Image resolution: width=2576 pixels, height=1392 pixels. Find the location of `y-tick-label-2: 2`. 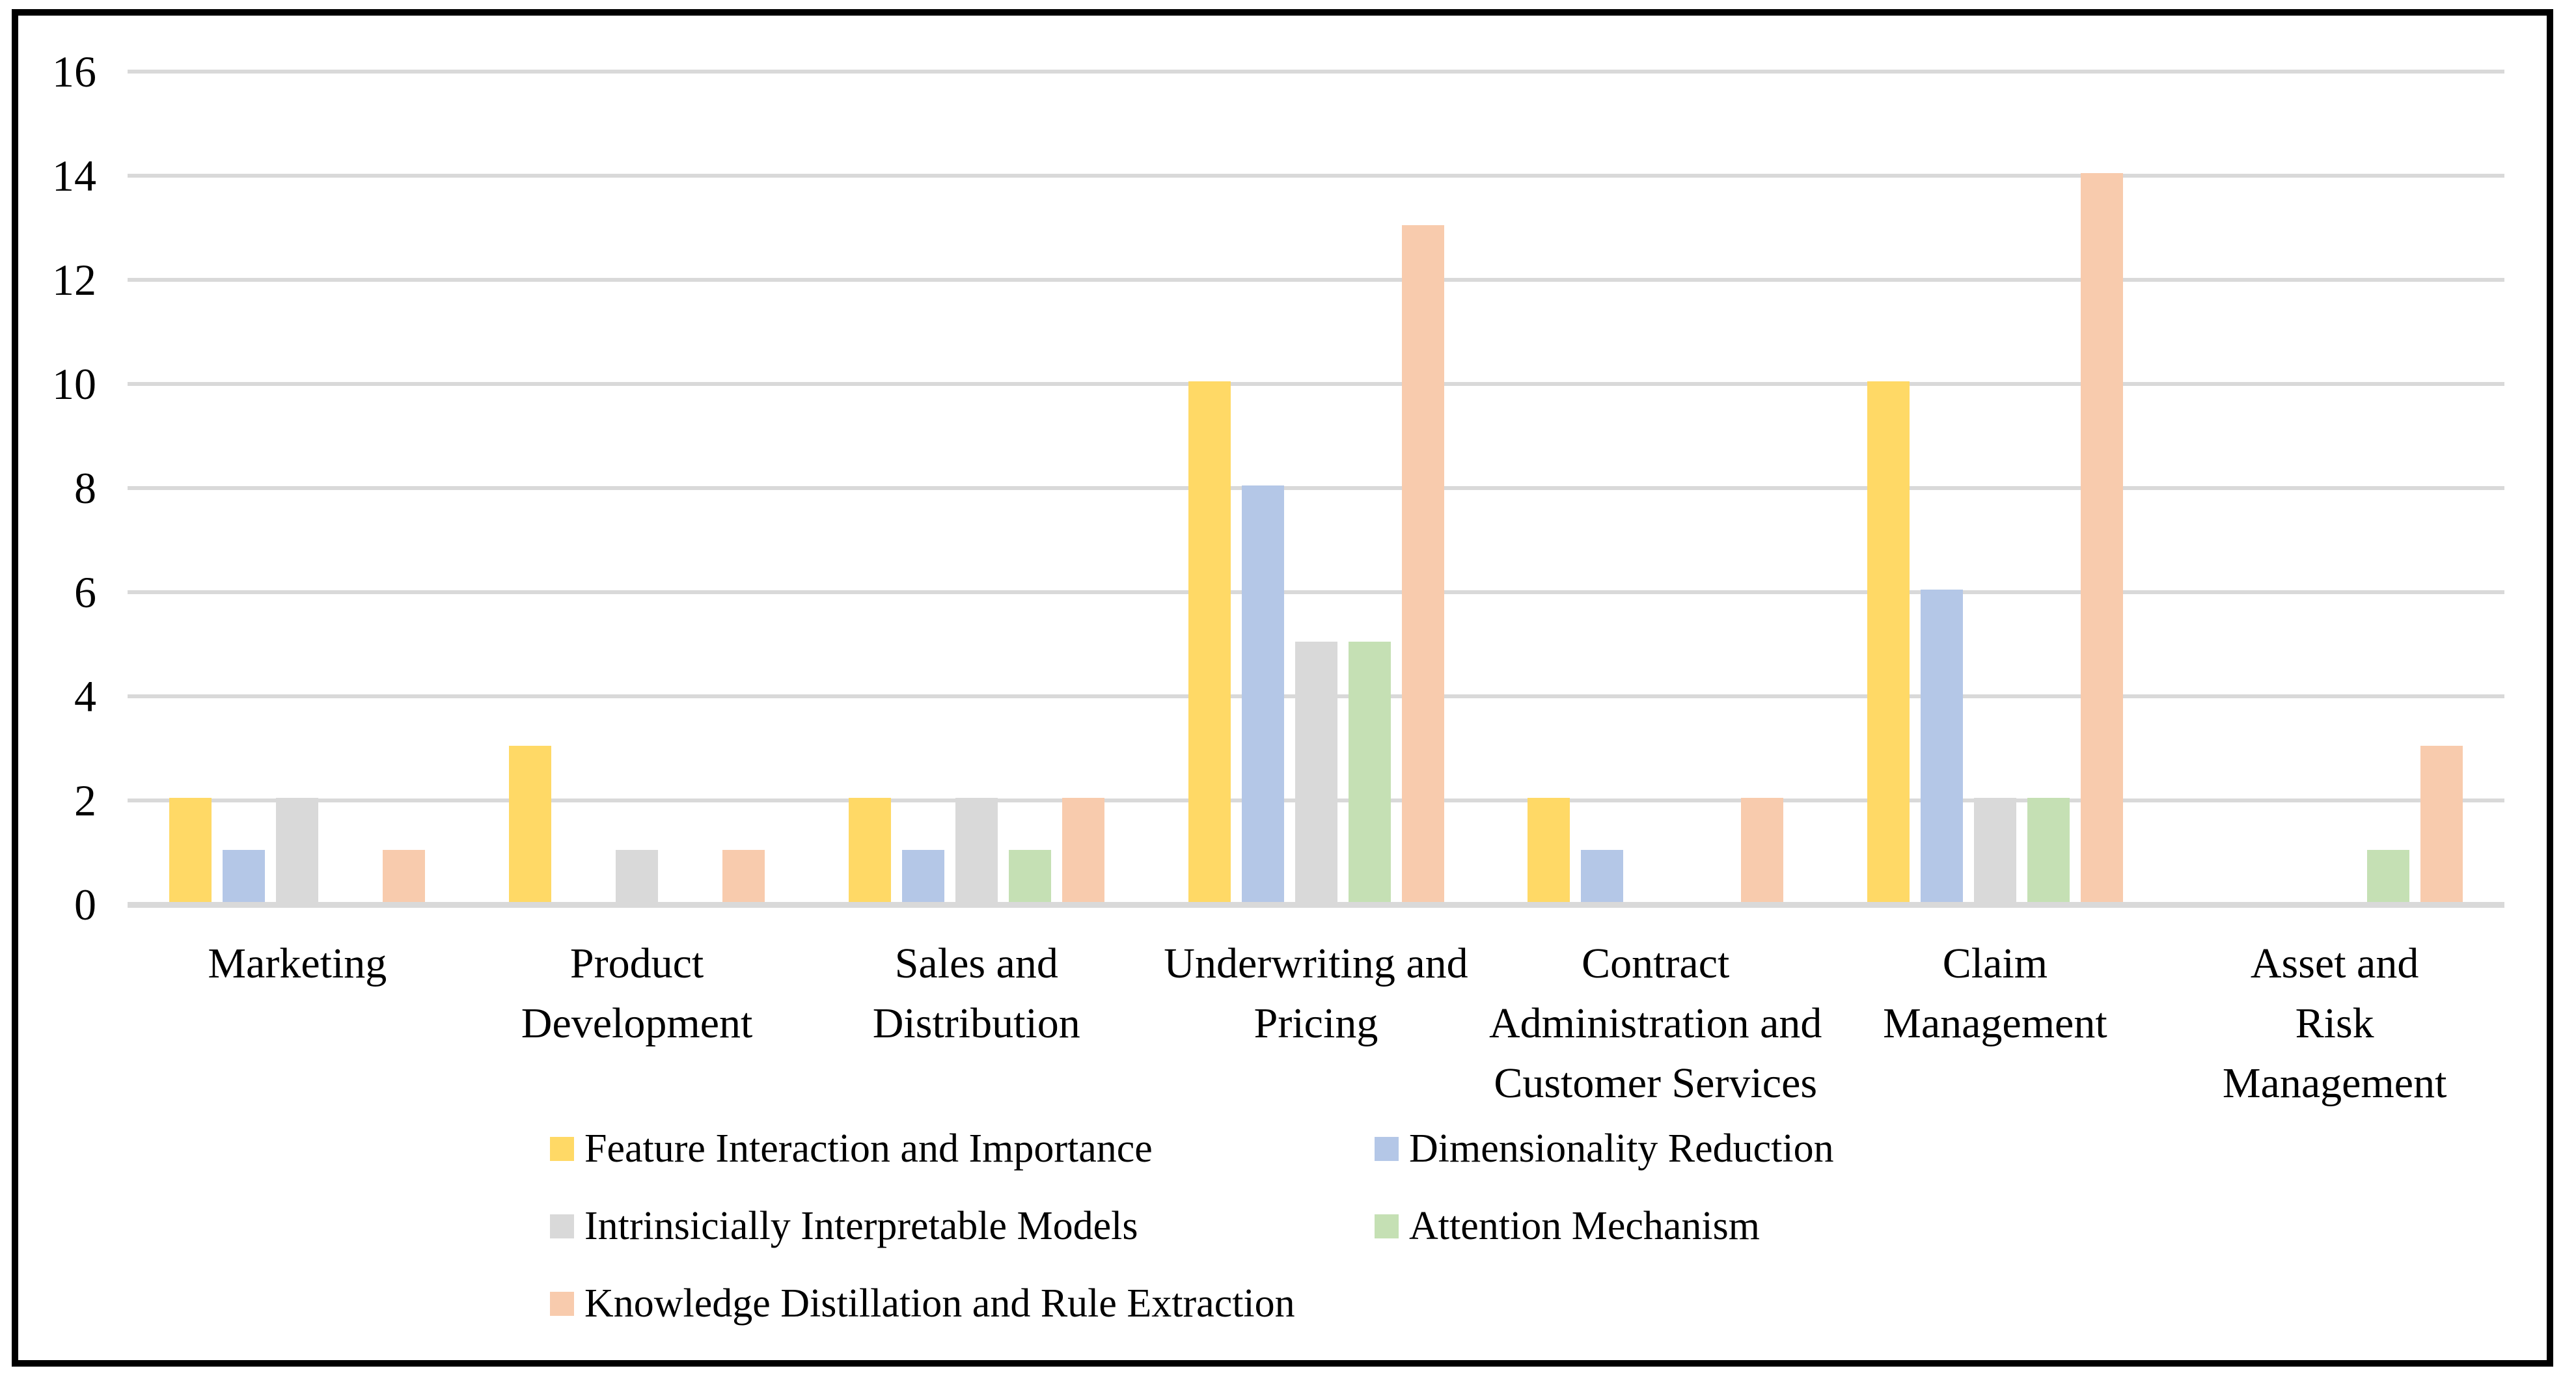

y-tick-label-2: 2 is located at coordinates (85, 800).